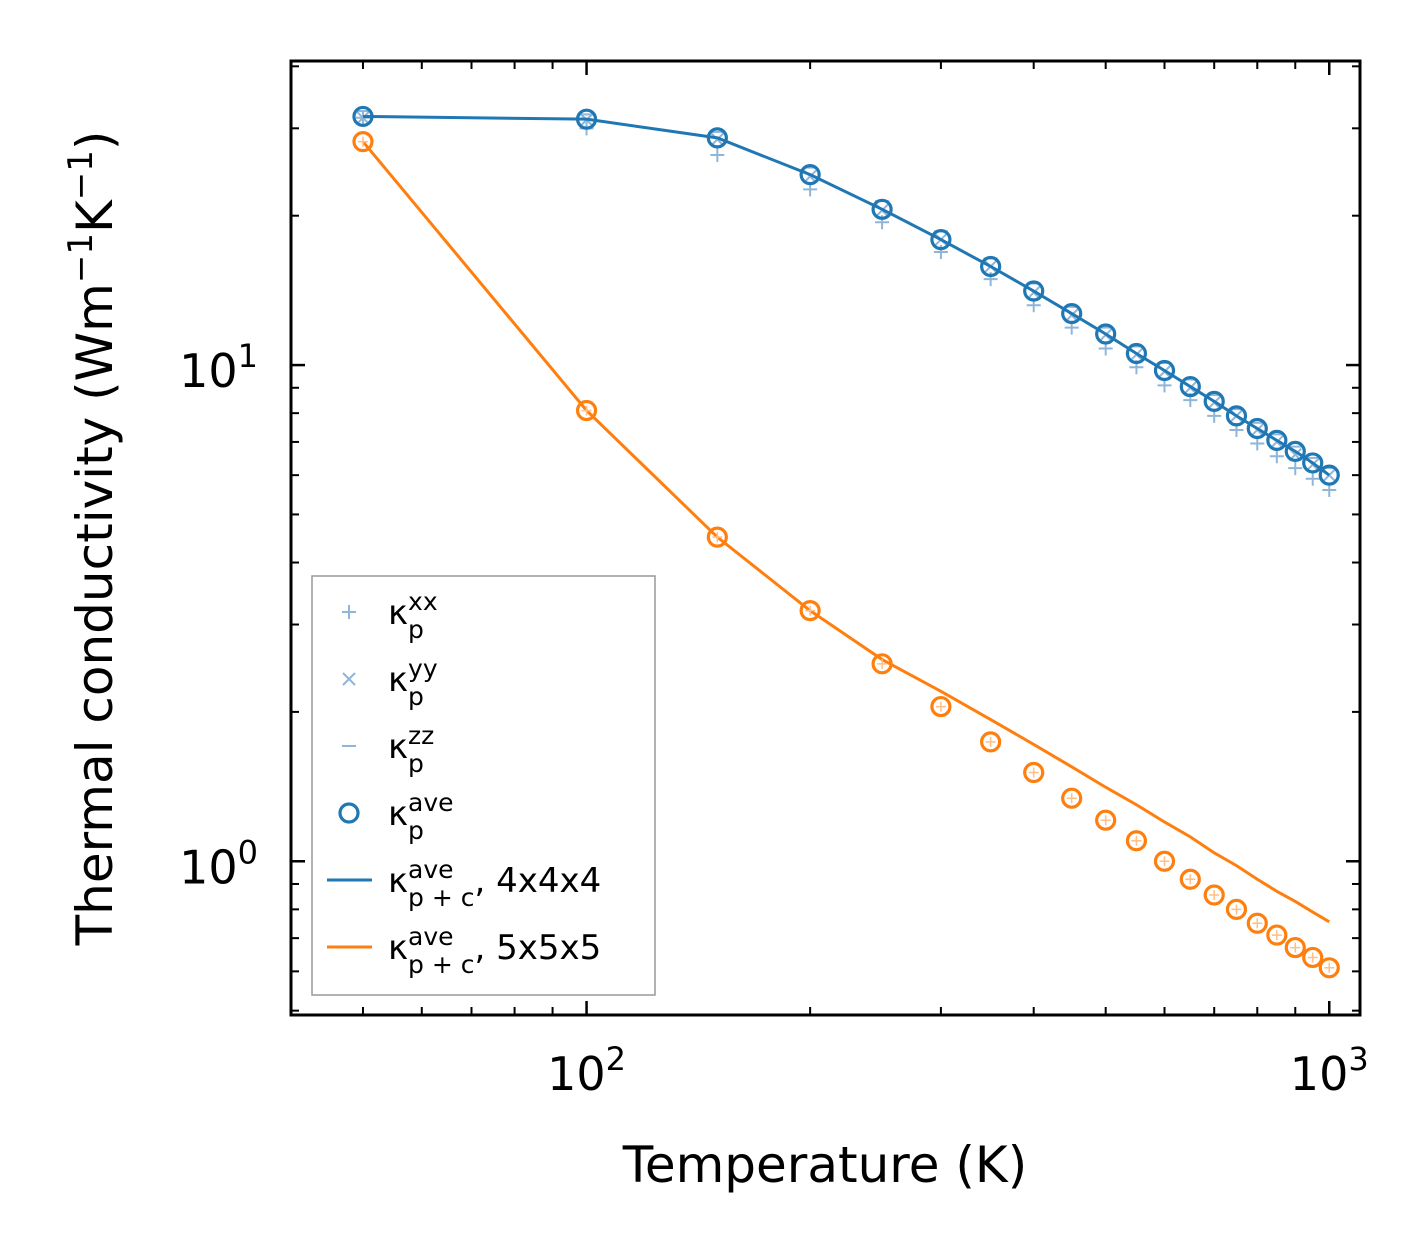 The height and width of the screenshot is (1254, 1421). What do you see at coordinates (92, 539) in the screenshot?
I see `y-axis-label: Thermal conductivity (Wm−1K−1)` at bounding box center [92, 539].